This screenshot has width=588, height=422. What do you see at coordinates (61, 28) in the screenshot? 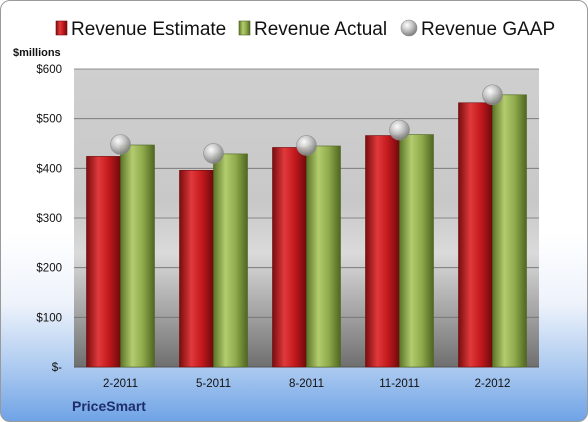
I see `legend-swatch-revenue-estimate` at bounding box center [61, 28].